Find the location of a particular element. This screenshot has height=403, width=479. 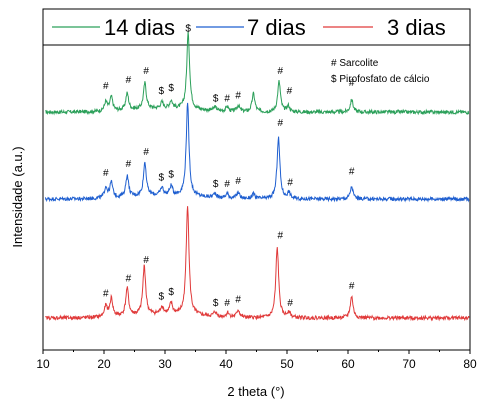

x-tick-label: 80 is located at coordinates (470, 364).